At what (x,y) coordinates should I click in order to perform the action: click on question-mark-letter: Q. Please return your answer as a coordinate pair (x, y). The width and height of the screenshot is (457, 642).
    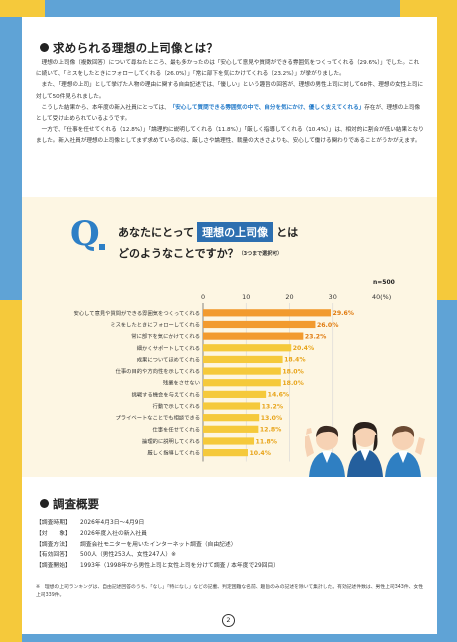
    Looking at the image, I should click on (85, 234).